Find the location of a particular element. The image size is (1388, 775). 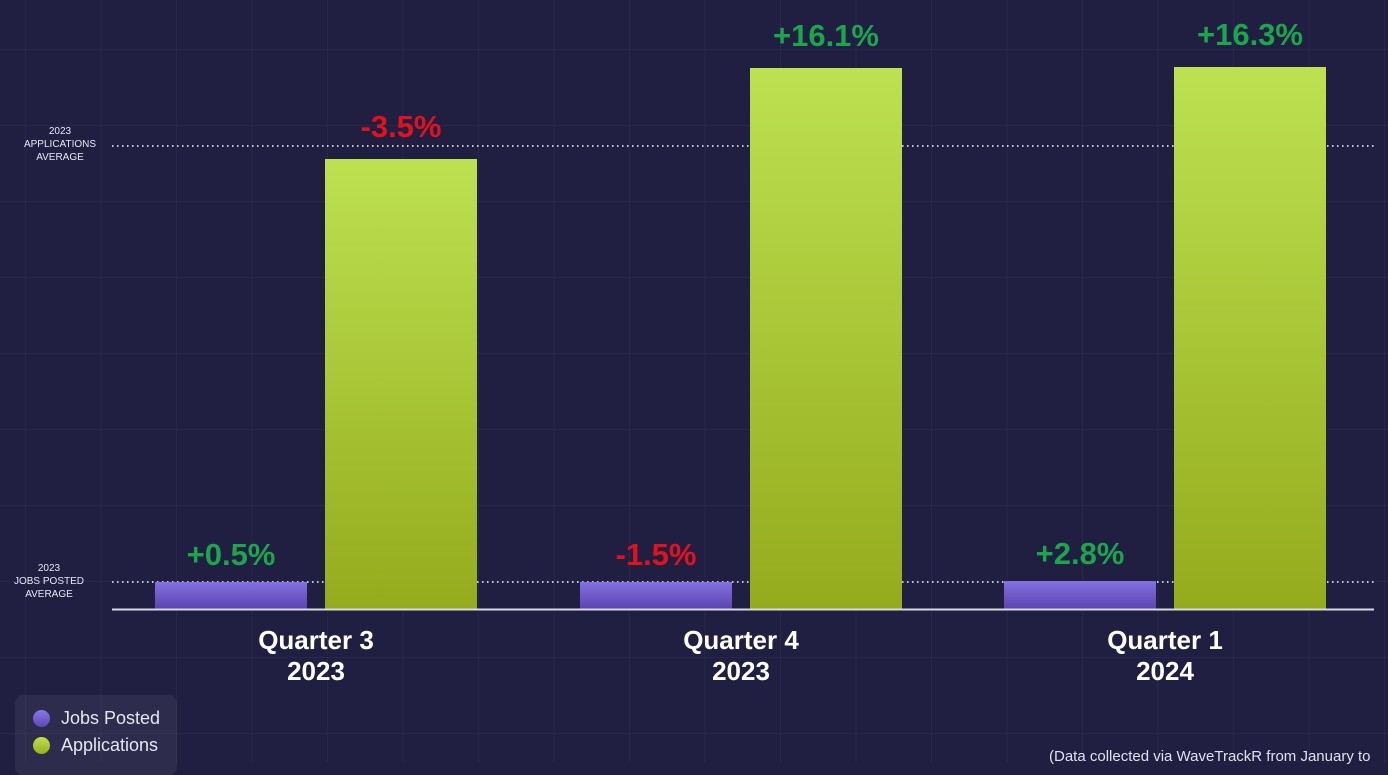

jobs-posted-swatch-icon is located at coordinates (41, 718).